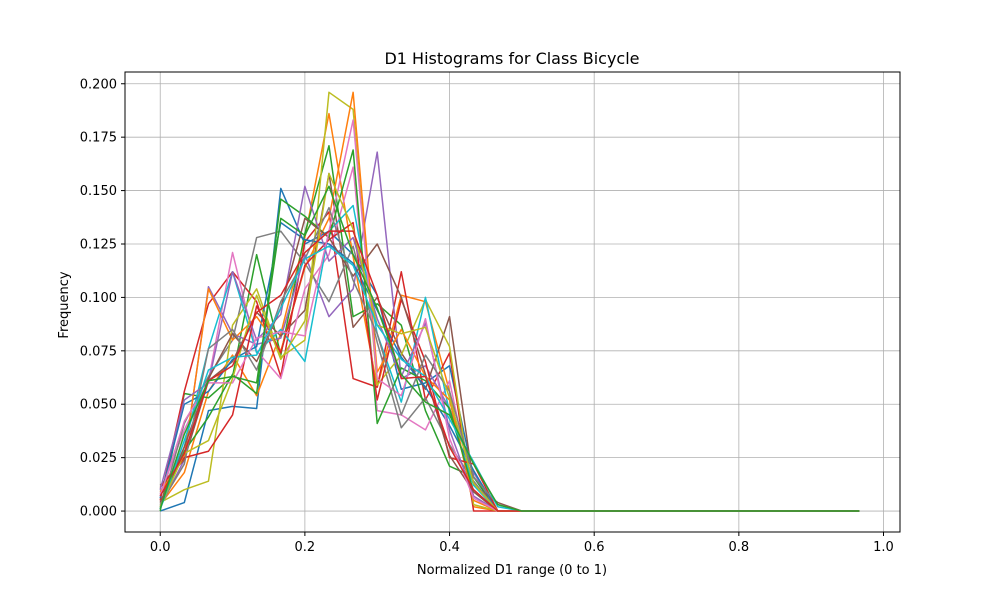 The image size is (1000, 600). Describe the element at coordinates (739, 547) in the screenshot. I see `x-tick-label: 0.8` at that location.